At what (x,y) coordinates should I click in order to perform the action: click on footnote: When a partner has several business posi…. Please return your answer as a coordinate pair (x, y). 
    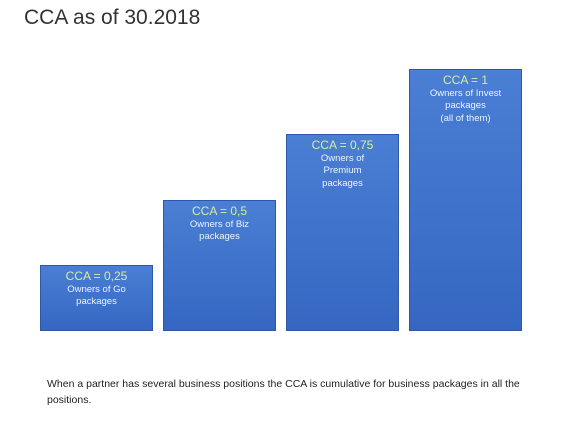
    Looking at the image, I should click on (283, 392).